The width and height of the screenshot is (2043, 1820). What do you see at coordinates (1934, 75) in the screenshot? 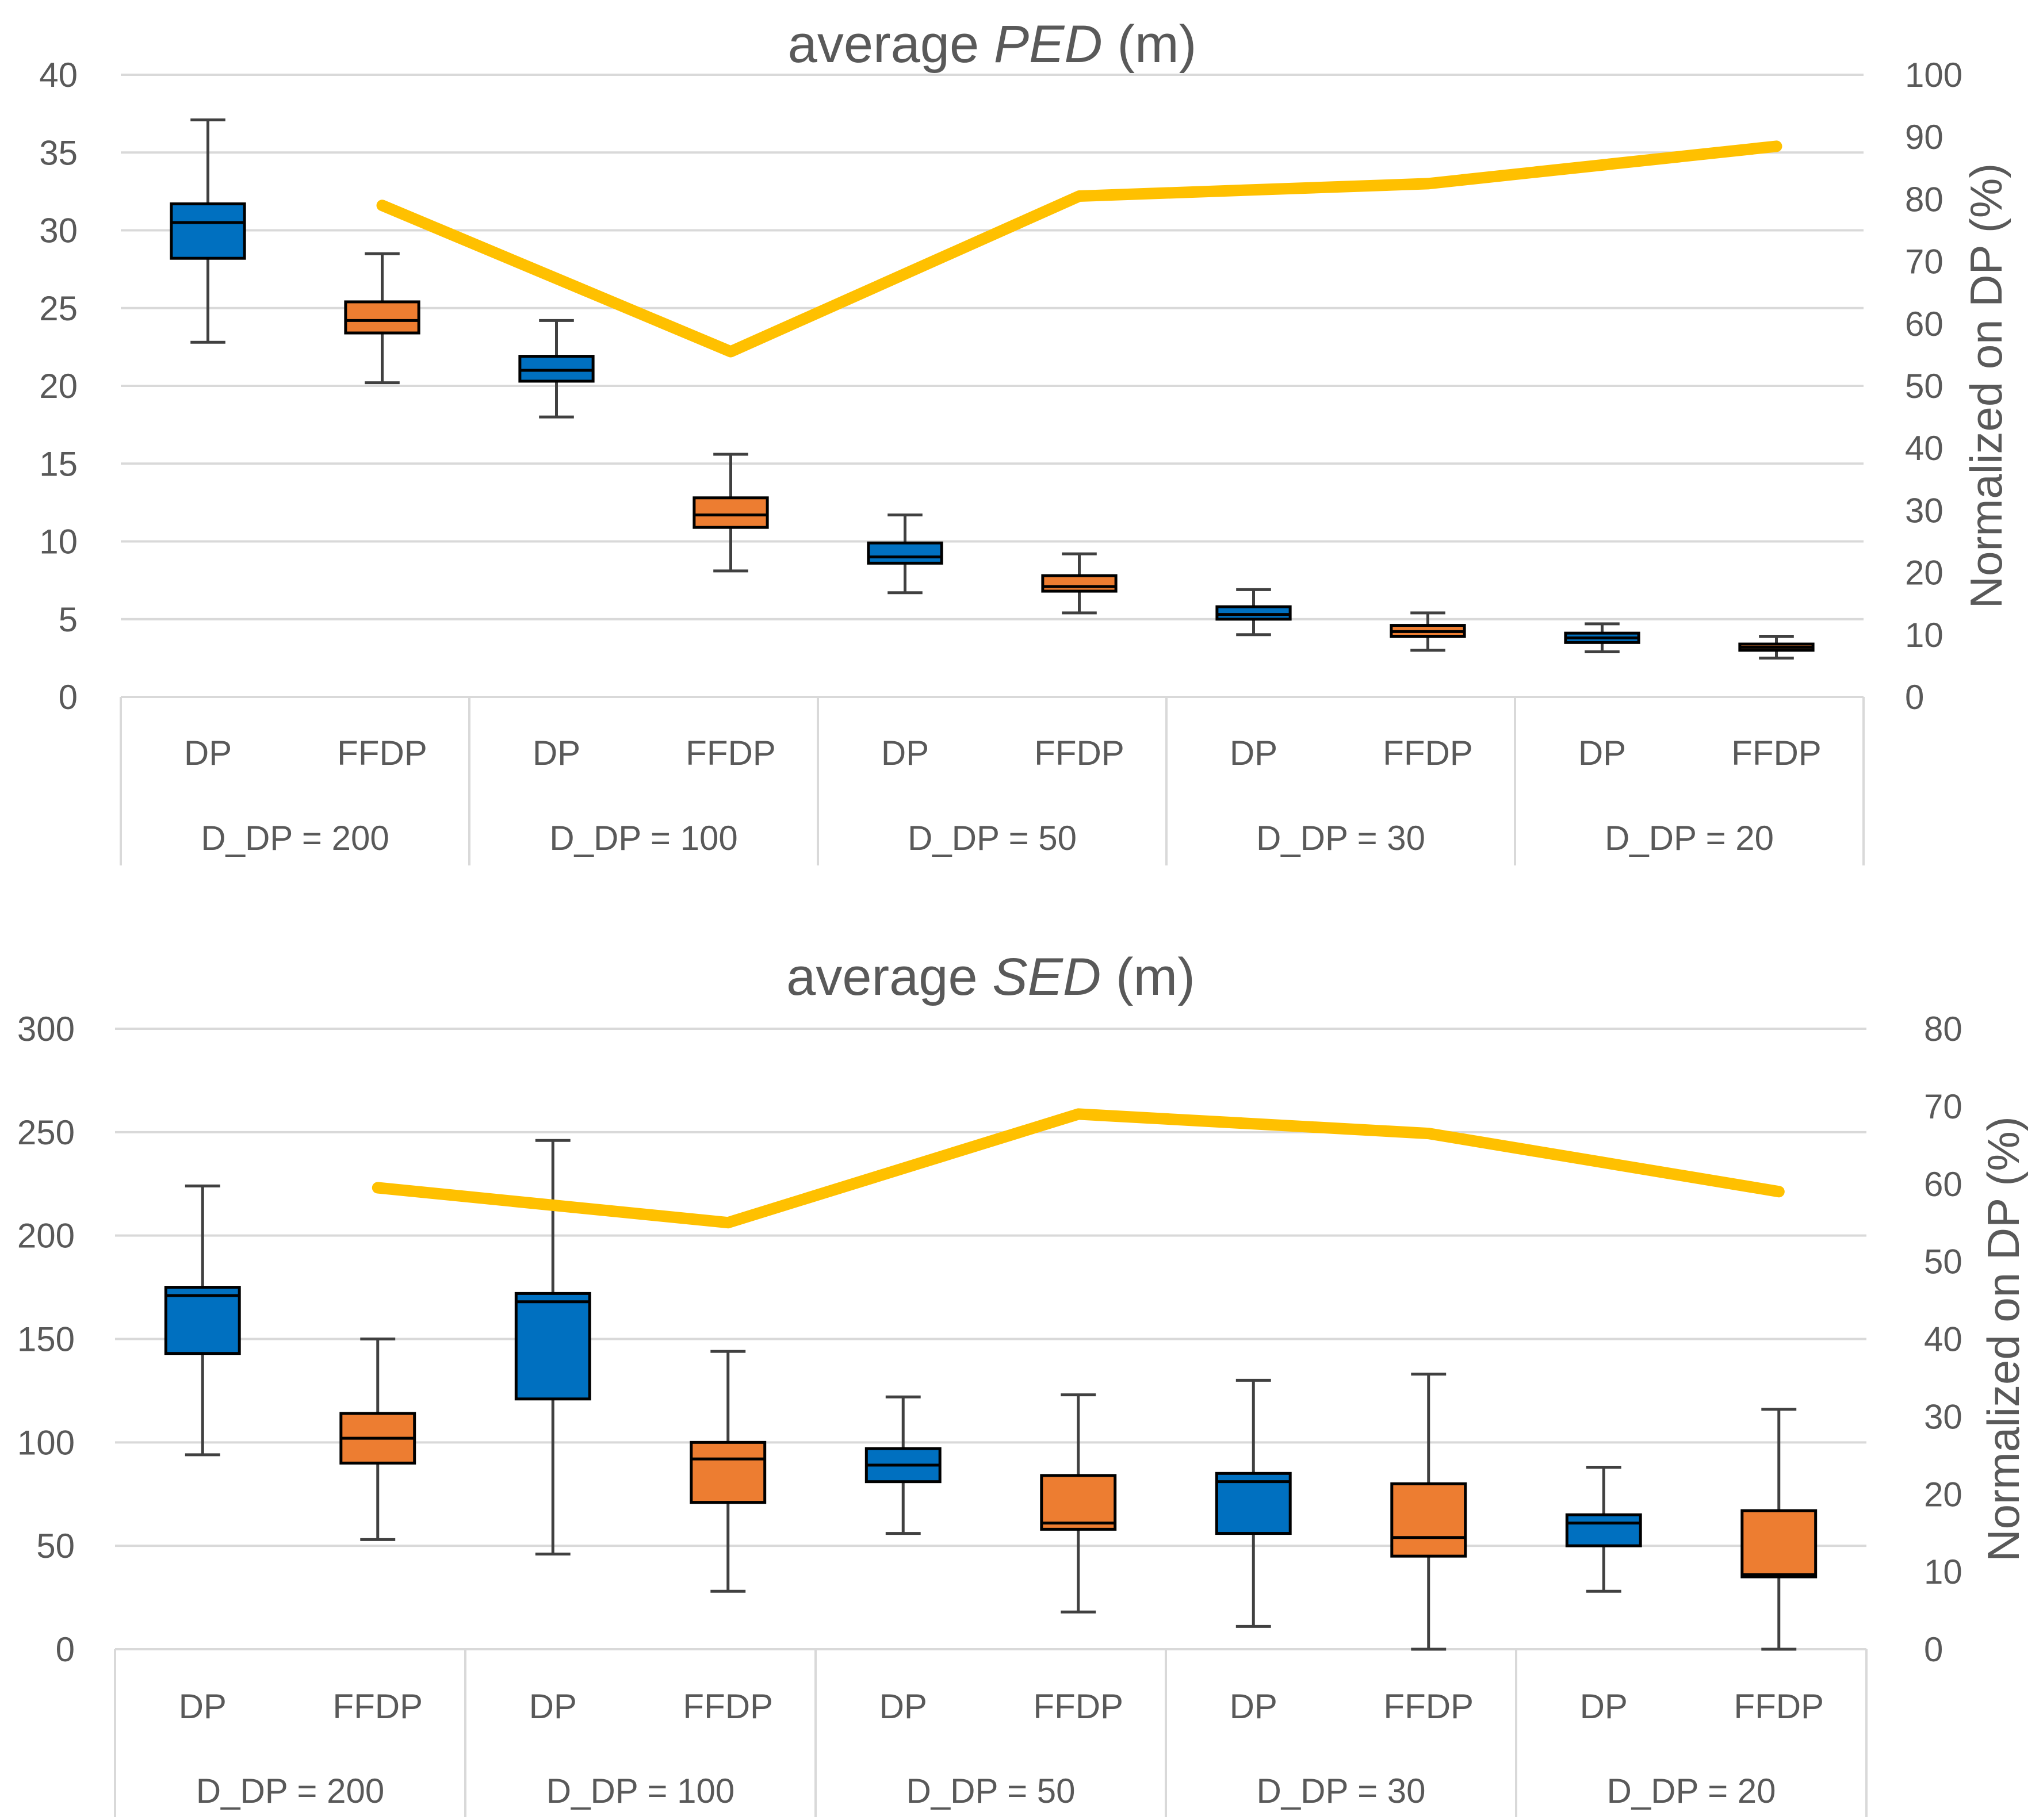
I see `right-axis-tick: 100` at bounding box center [1934, 75].